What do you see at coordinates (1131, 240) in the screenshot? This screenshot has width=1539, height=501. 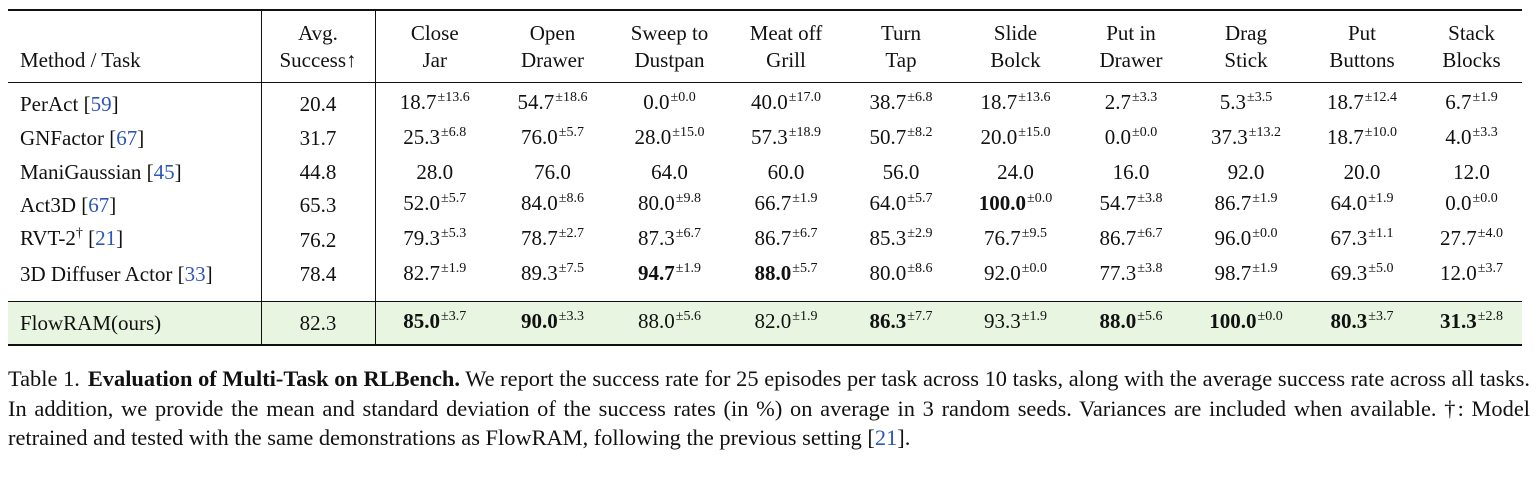 I see `table-cell: 86.7±6.7` at bounding box center [1131, 240].